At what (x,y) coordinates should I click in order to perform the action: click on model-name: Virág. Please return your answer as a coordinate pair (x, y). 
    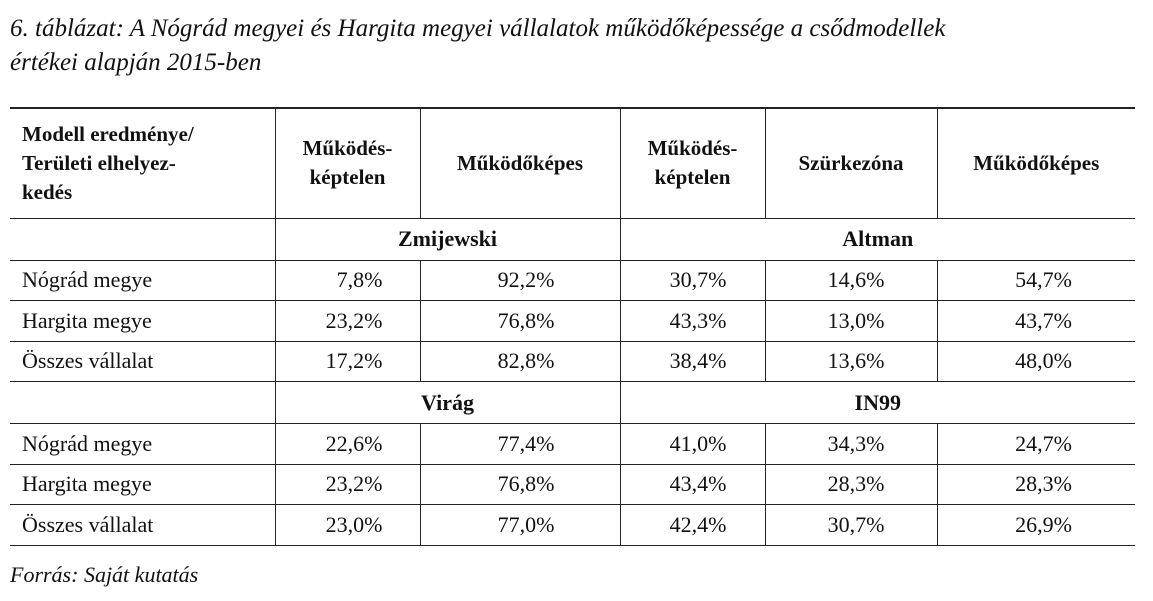
    Looking at the image, I should click on (447, 402).